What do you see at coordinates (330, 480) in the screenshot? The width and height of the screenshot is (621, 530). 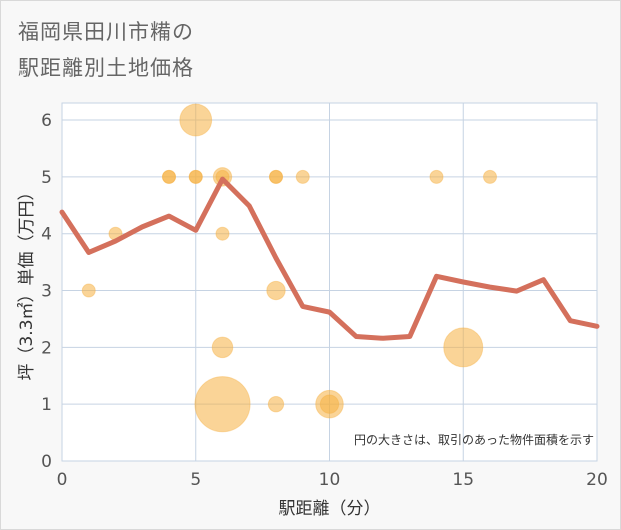 I see `x-tick-label: 10` at bounding box center [330, 480].